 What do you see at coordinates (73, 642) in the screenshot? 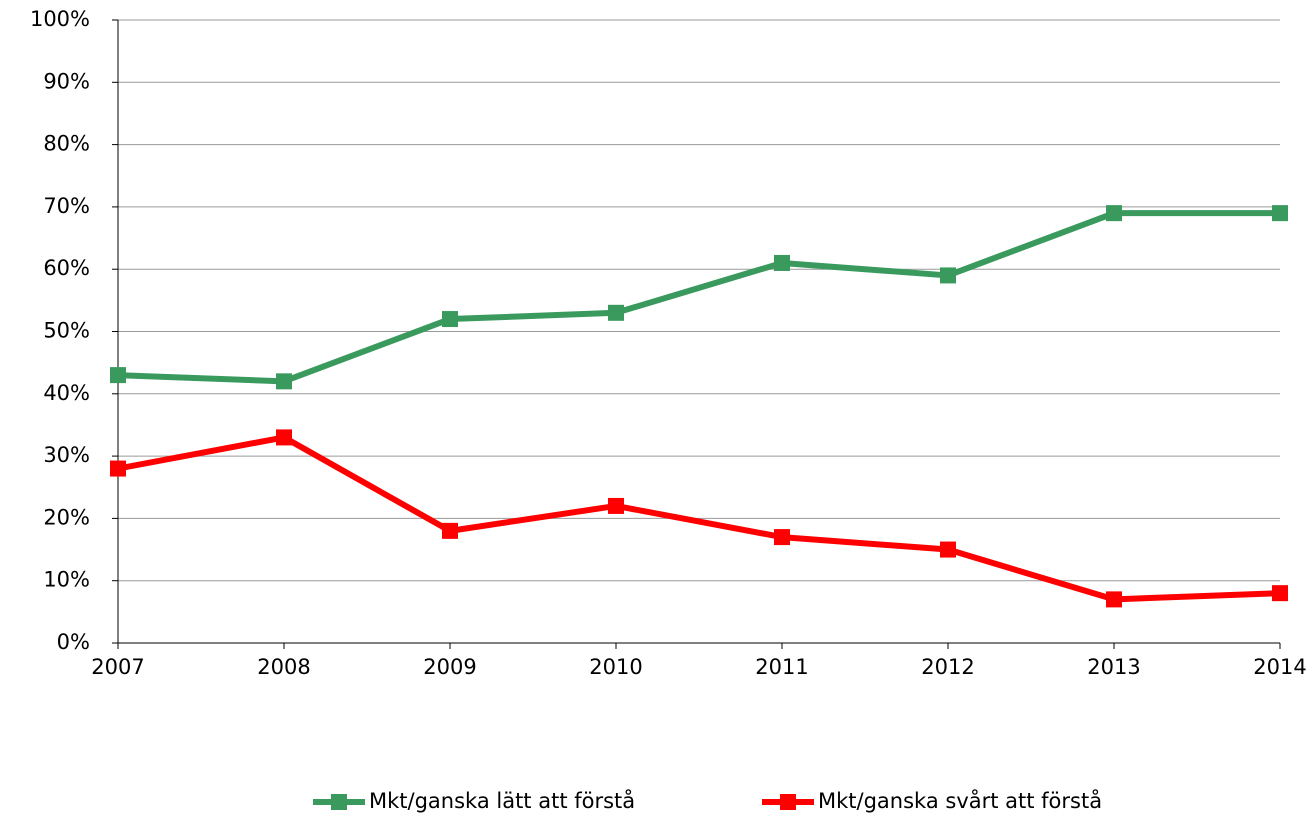
I see `y-tick-label: 0%` at bounding box center [73, 642].